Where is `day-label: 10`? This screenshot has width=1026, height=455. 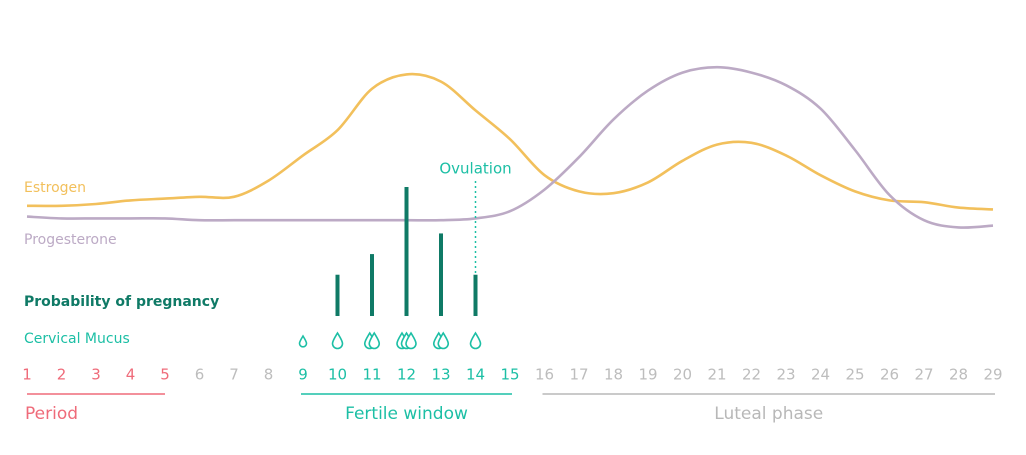
day-label: 10 is located at coordinates (337, 375).